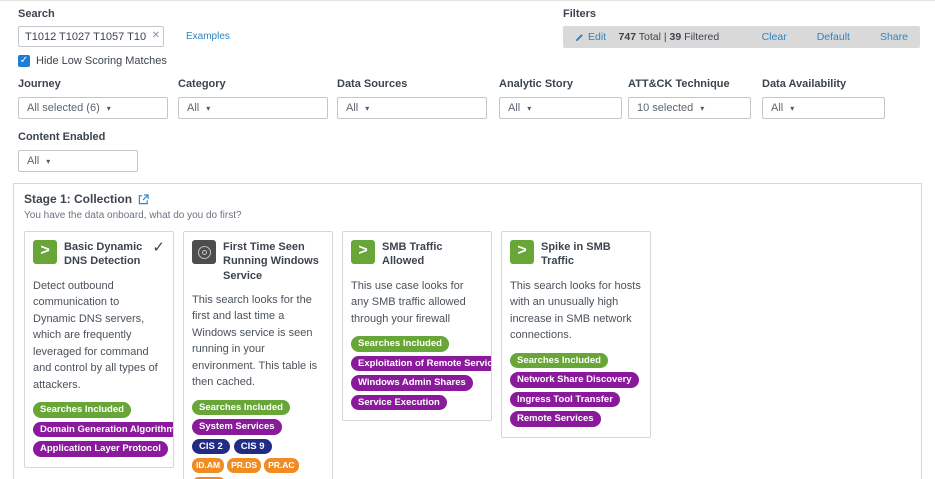 The width and height of the screenshot is (935, 479). I want to click on card-header: > SMB Traffic Allowed, so click(417, 254).